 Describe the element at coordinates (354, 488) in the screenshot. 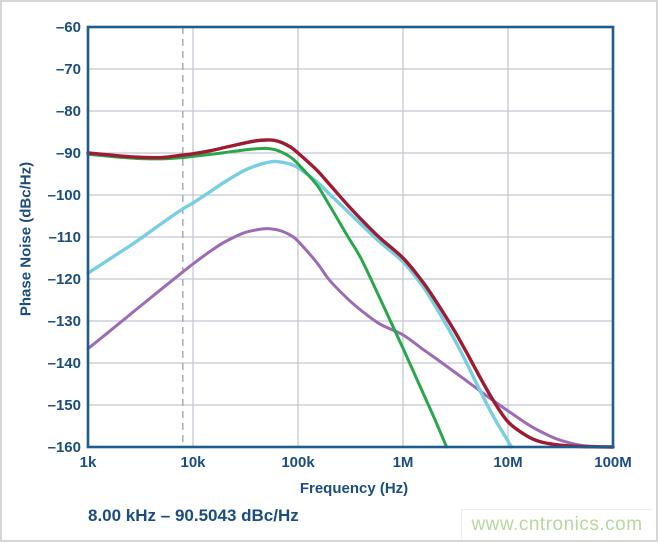

I see `x-axis-title: Frequency (Hz)` at that location.